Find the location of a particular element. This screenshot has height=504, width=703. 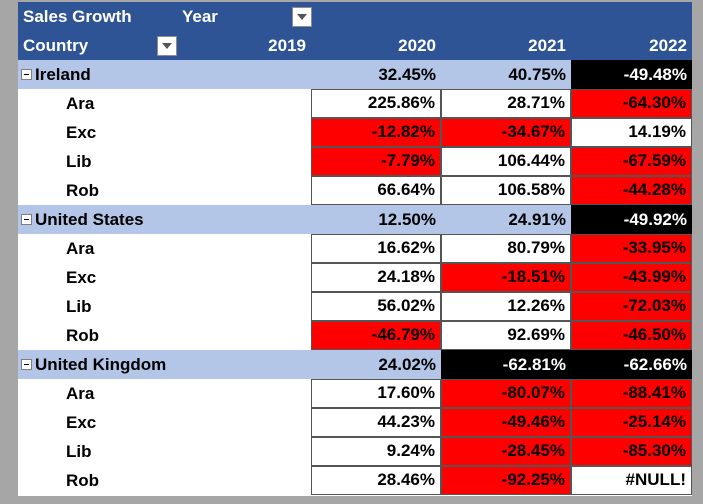

group-total-cell: -62.66% is located at coordinates (631, 364).